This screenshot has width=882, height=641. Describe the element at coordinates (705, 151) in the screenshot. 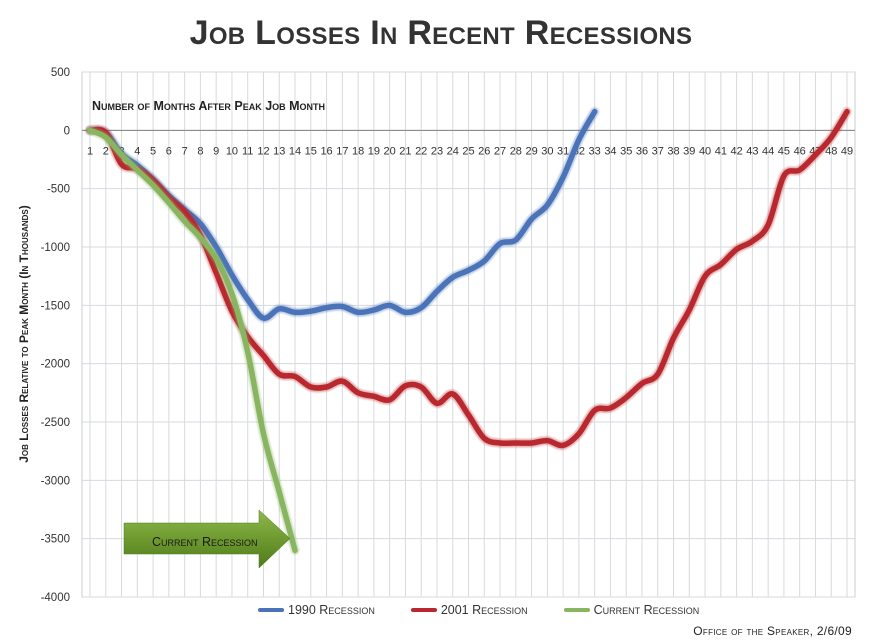

I see `x-tick-label: 40` at that location.